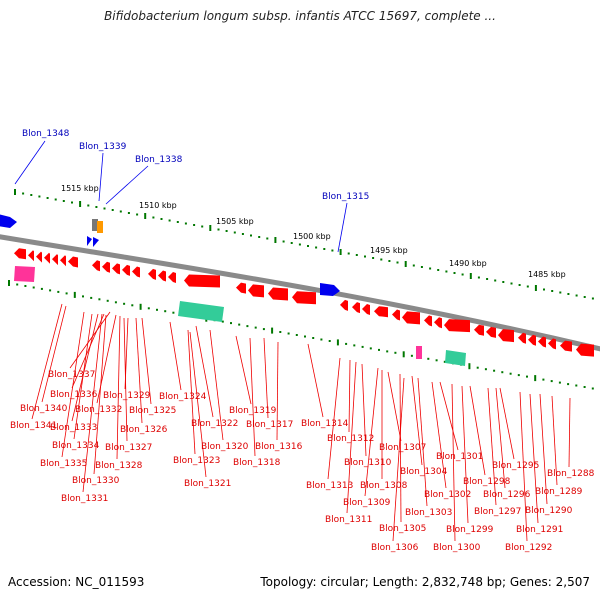 The image size is (600, 600). I want to click on gene-label: Blon_1305, so click(402, 529).